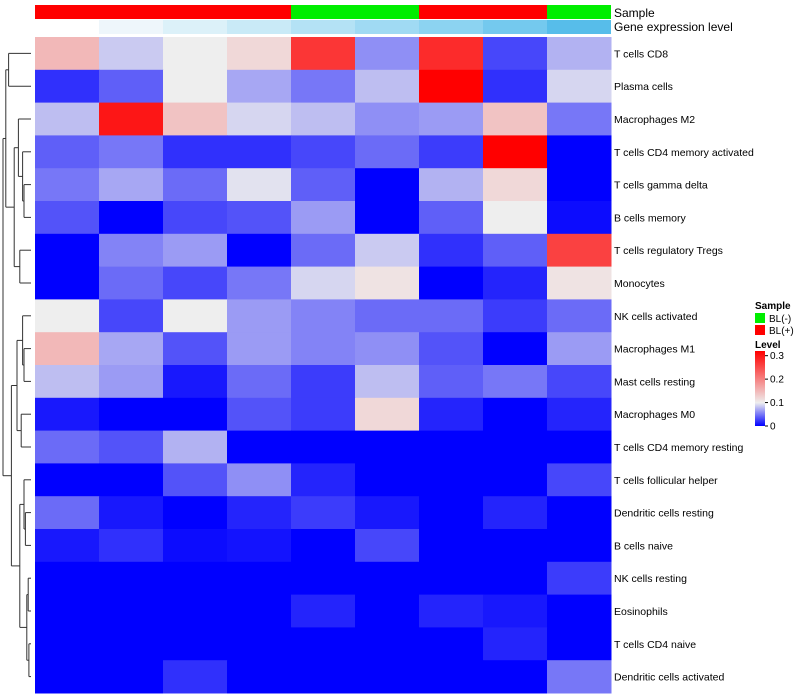  What do you see at coordinates (774, 392) in the screenshot?
I see `legend-level-ticks: 0.3 0.2 0.1 0` at bounding box center [774, 392].